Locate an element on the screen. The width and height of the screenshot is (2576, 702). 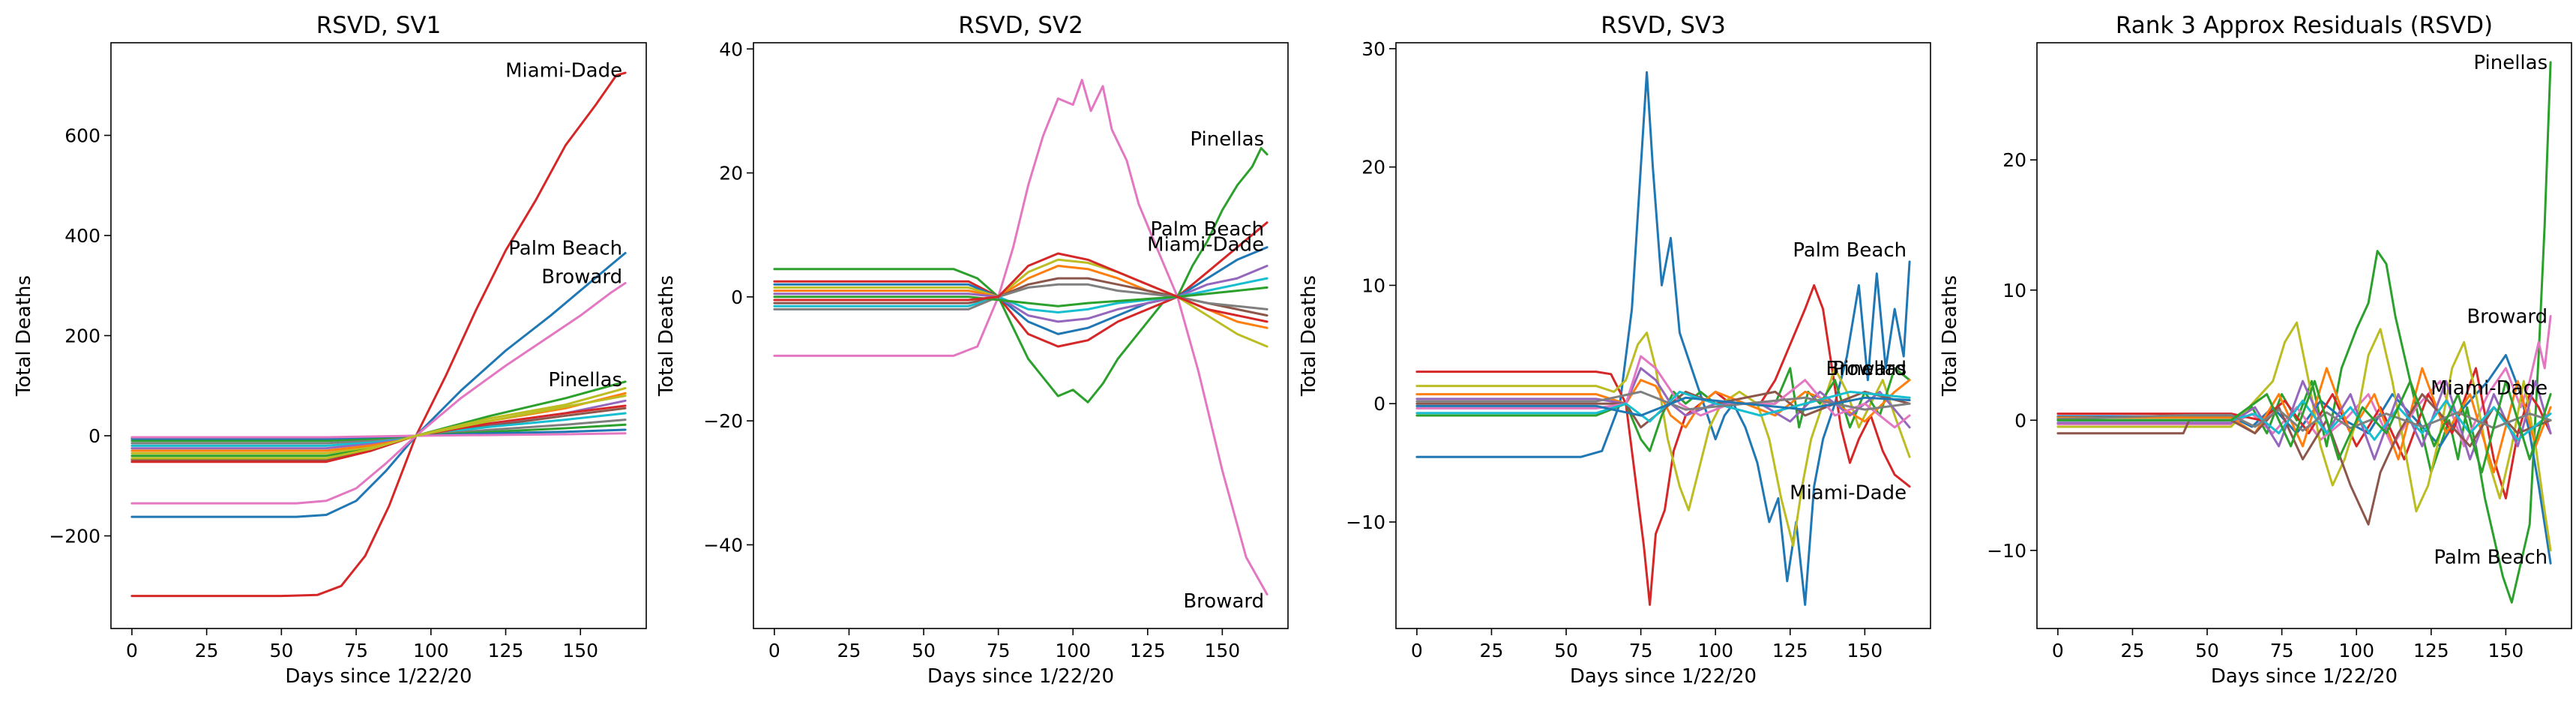
y-tick-label: 400 is located at coordinates (82, 236).